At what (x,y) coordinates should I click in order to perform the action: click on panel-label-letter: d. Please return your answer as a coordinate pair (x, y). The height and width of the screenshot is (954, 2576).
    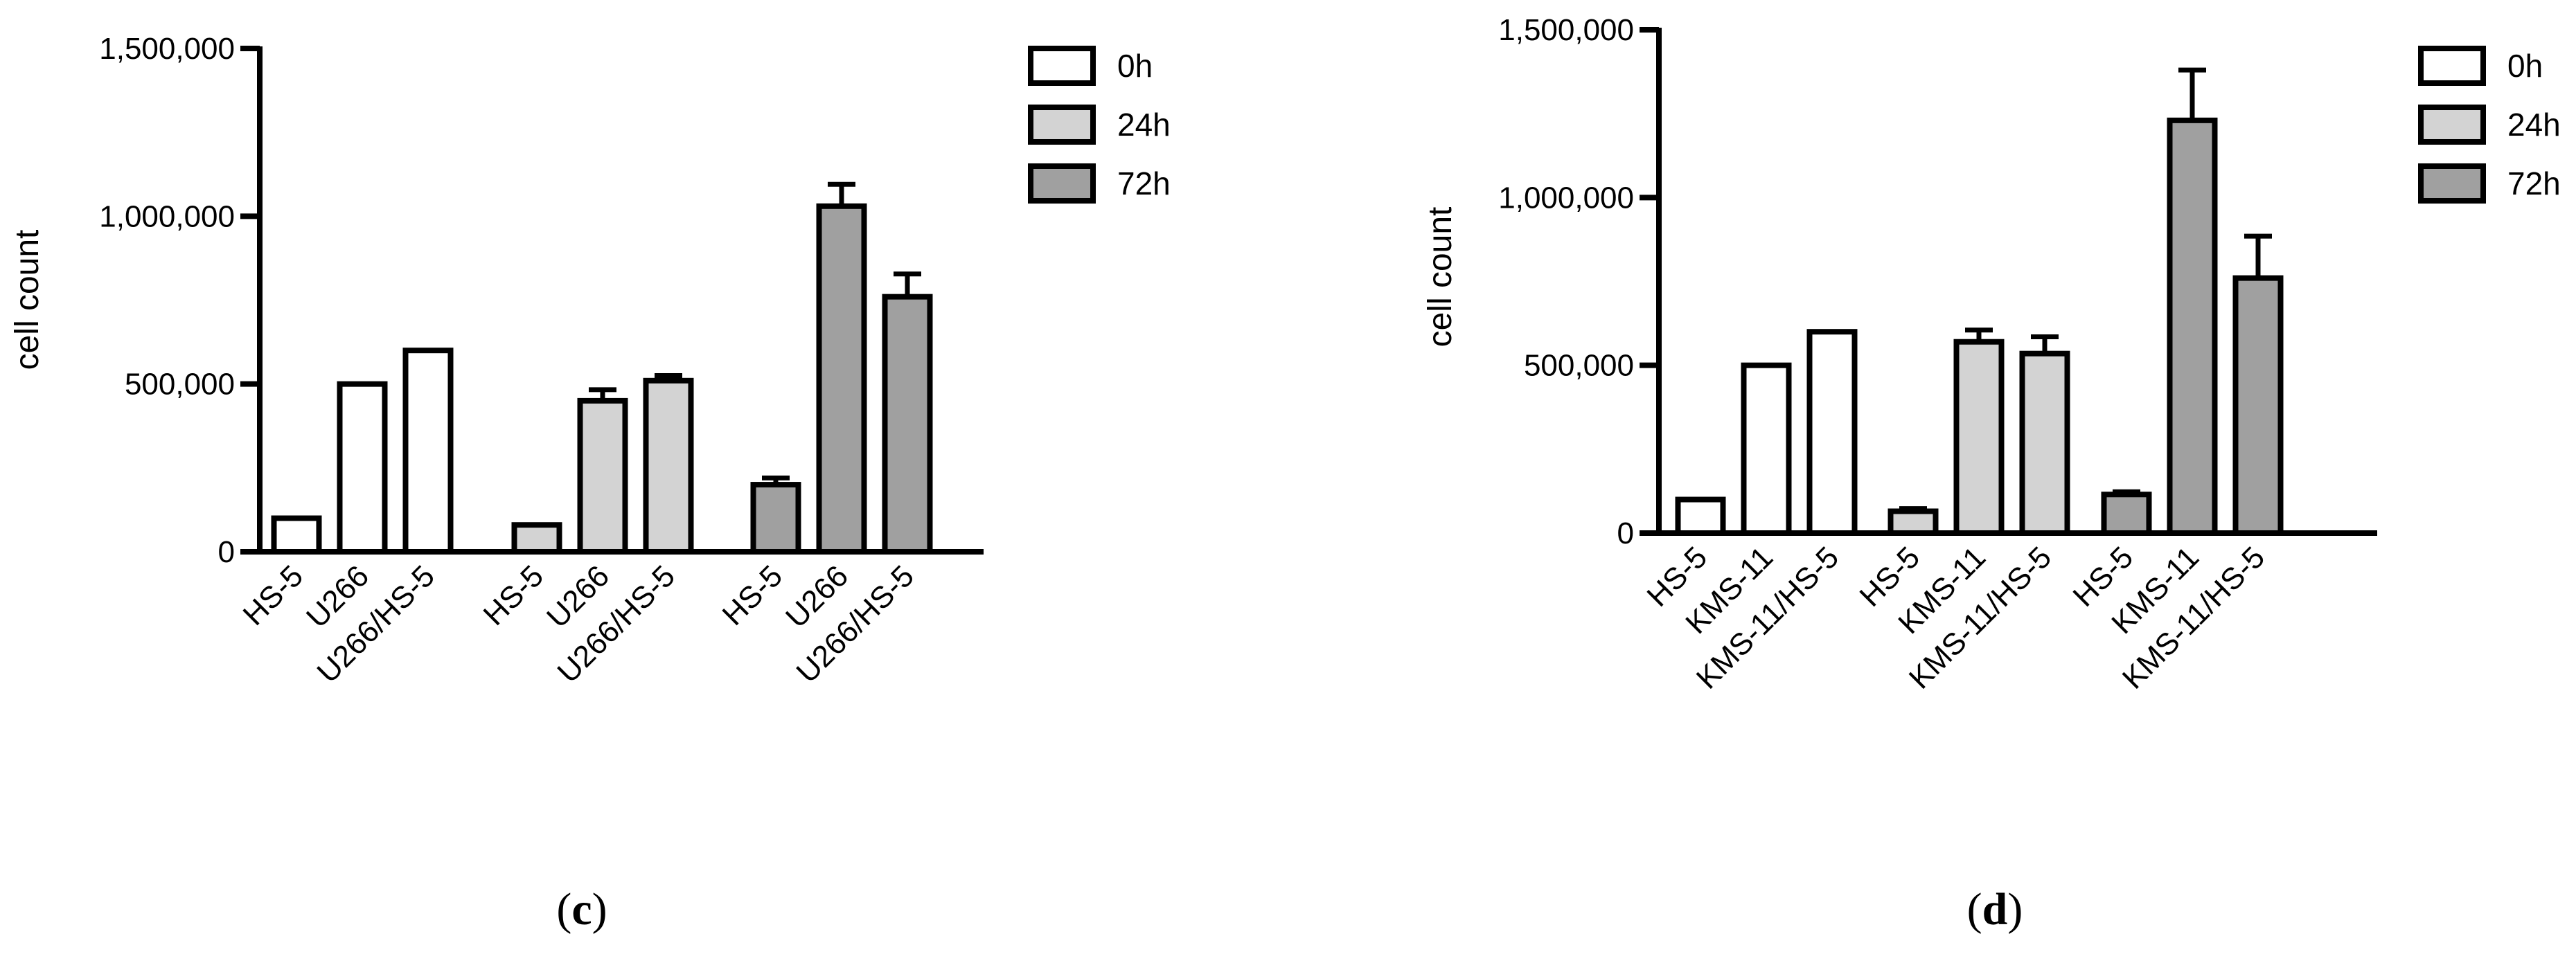
    Looking at the image, I should click on (1995, 909).